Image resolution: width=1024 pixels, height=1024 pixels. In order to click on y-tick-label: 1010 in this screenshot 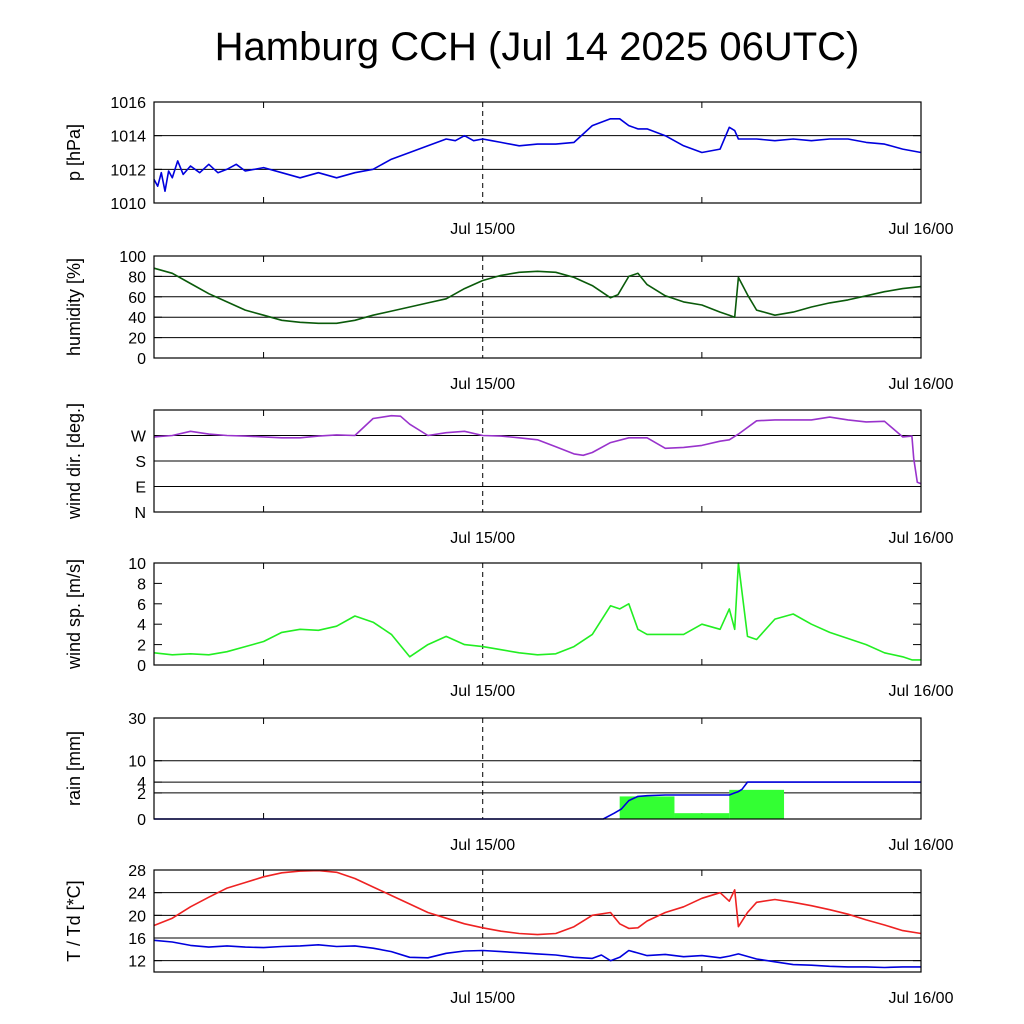, I will do `click(128, 204)`.